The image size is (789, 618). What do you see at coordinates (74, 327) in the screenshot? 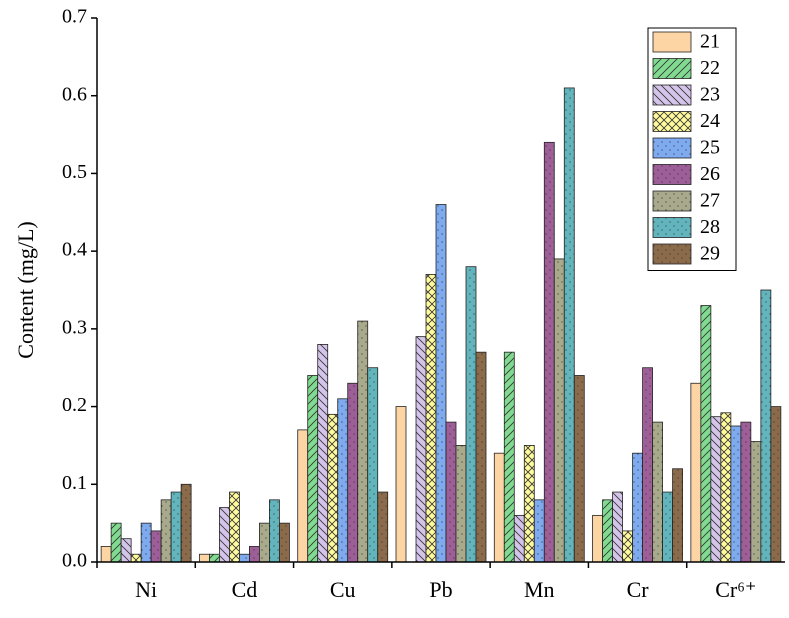
I see `y-tick-label: 0.3` at bounding box center [74, 327].